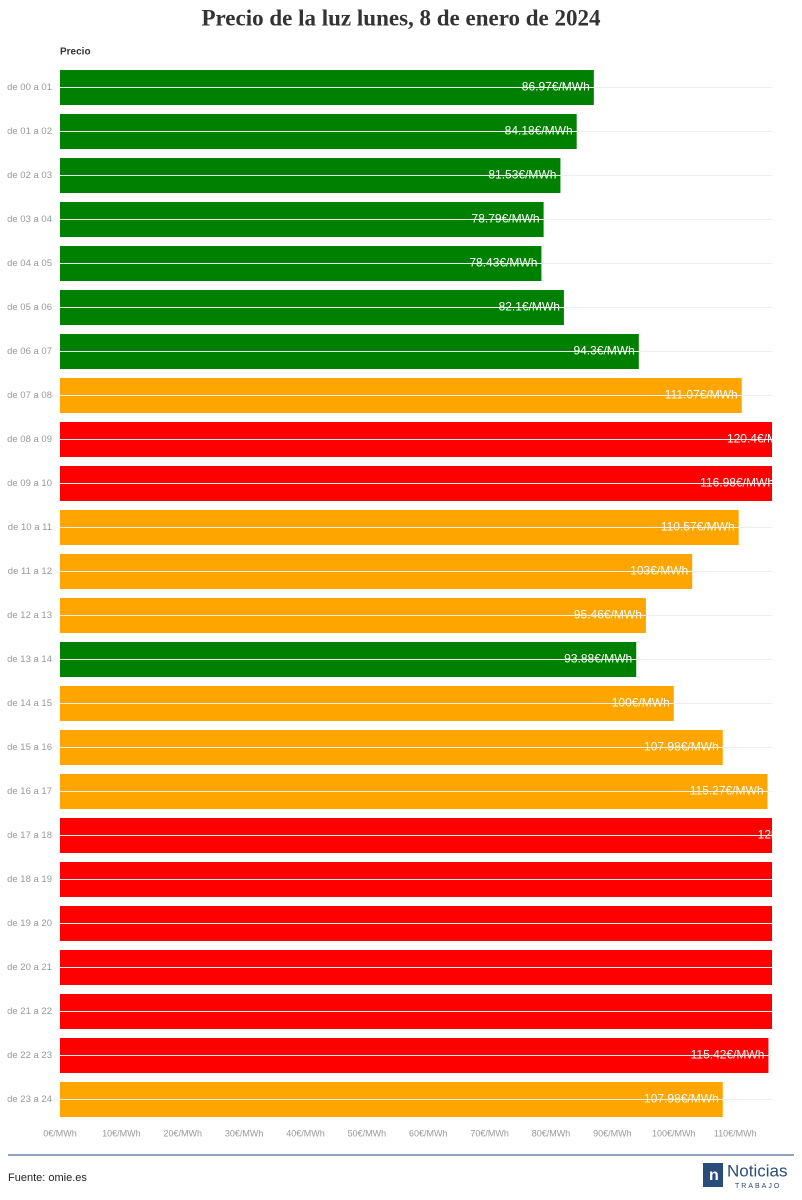 The image size is (802, 1200). I want to click on y-tick-label: de 18 a 19, so click(29, 879).